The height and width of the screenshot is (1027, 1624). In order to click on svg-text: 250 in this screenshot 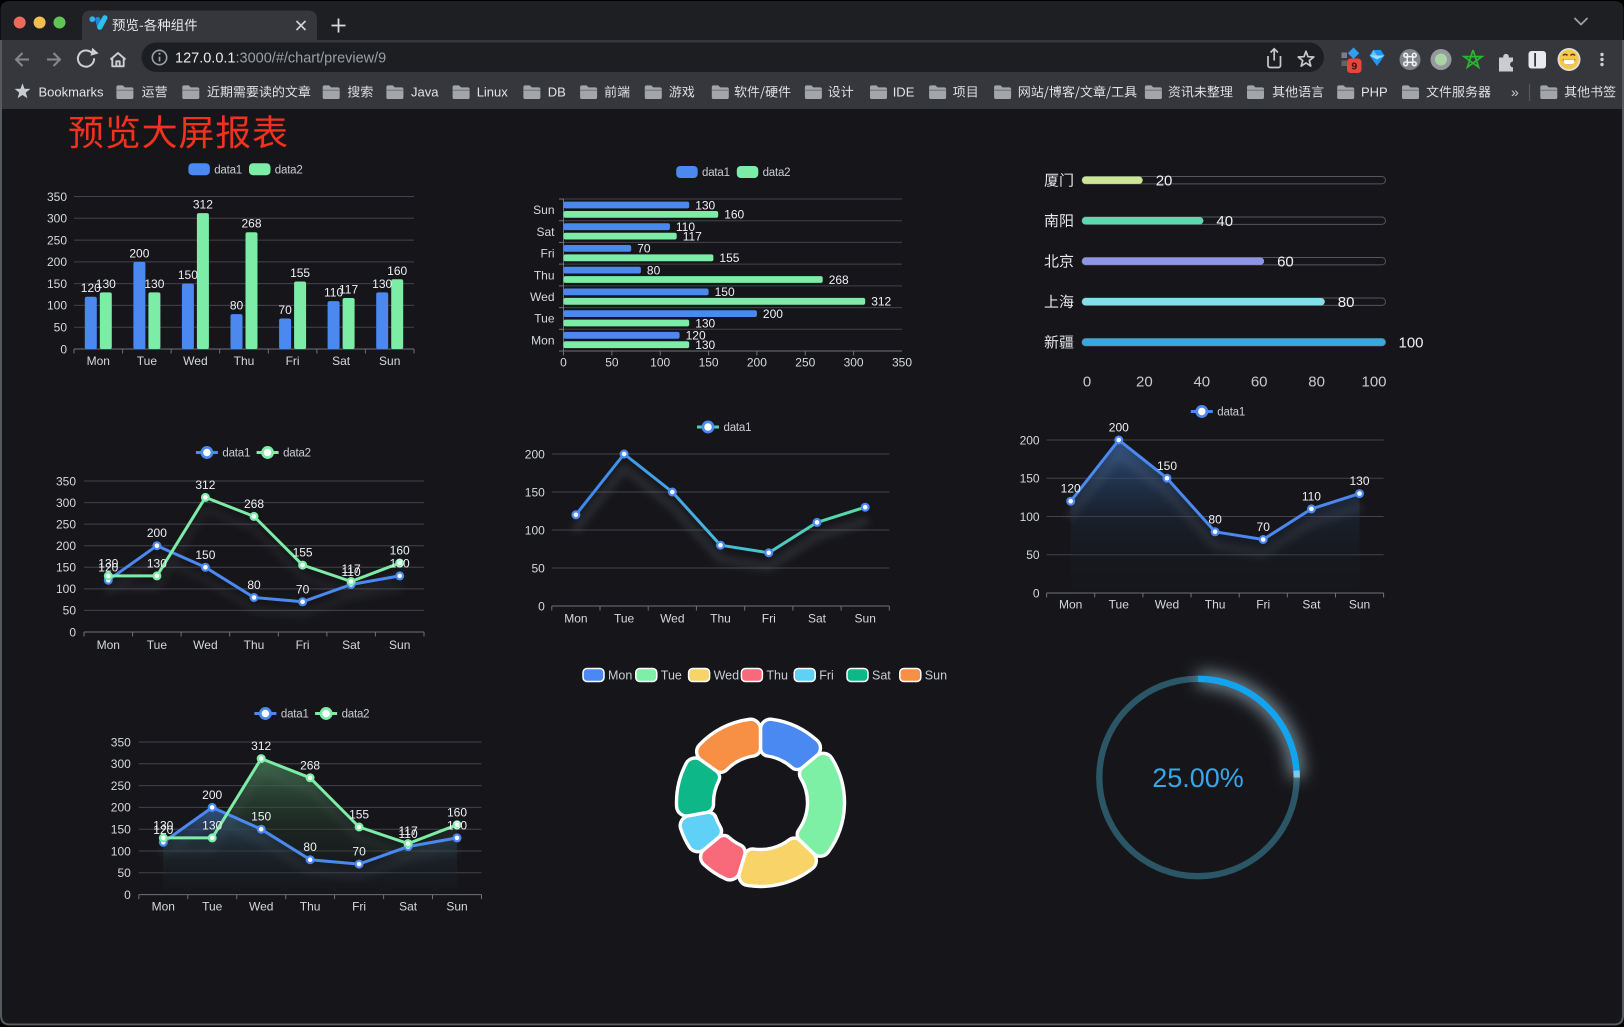, I will do `click(121, 786)`.